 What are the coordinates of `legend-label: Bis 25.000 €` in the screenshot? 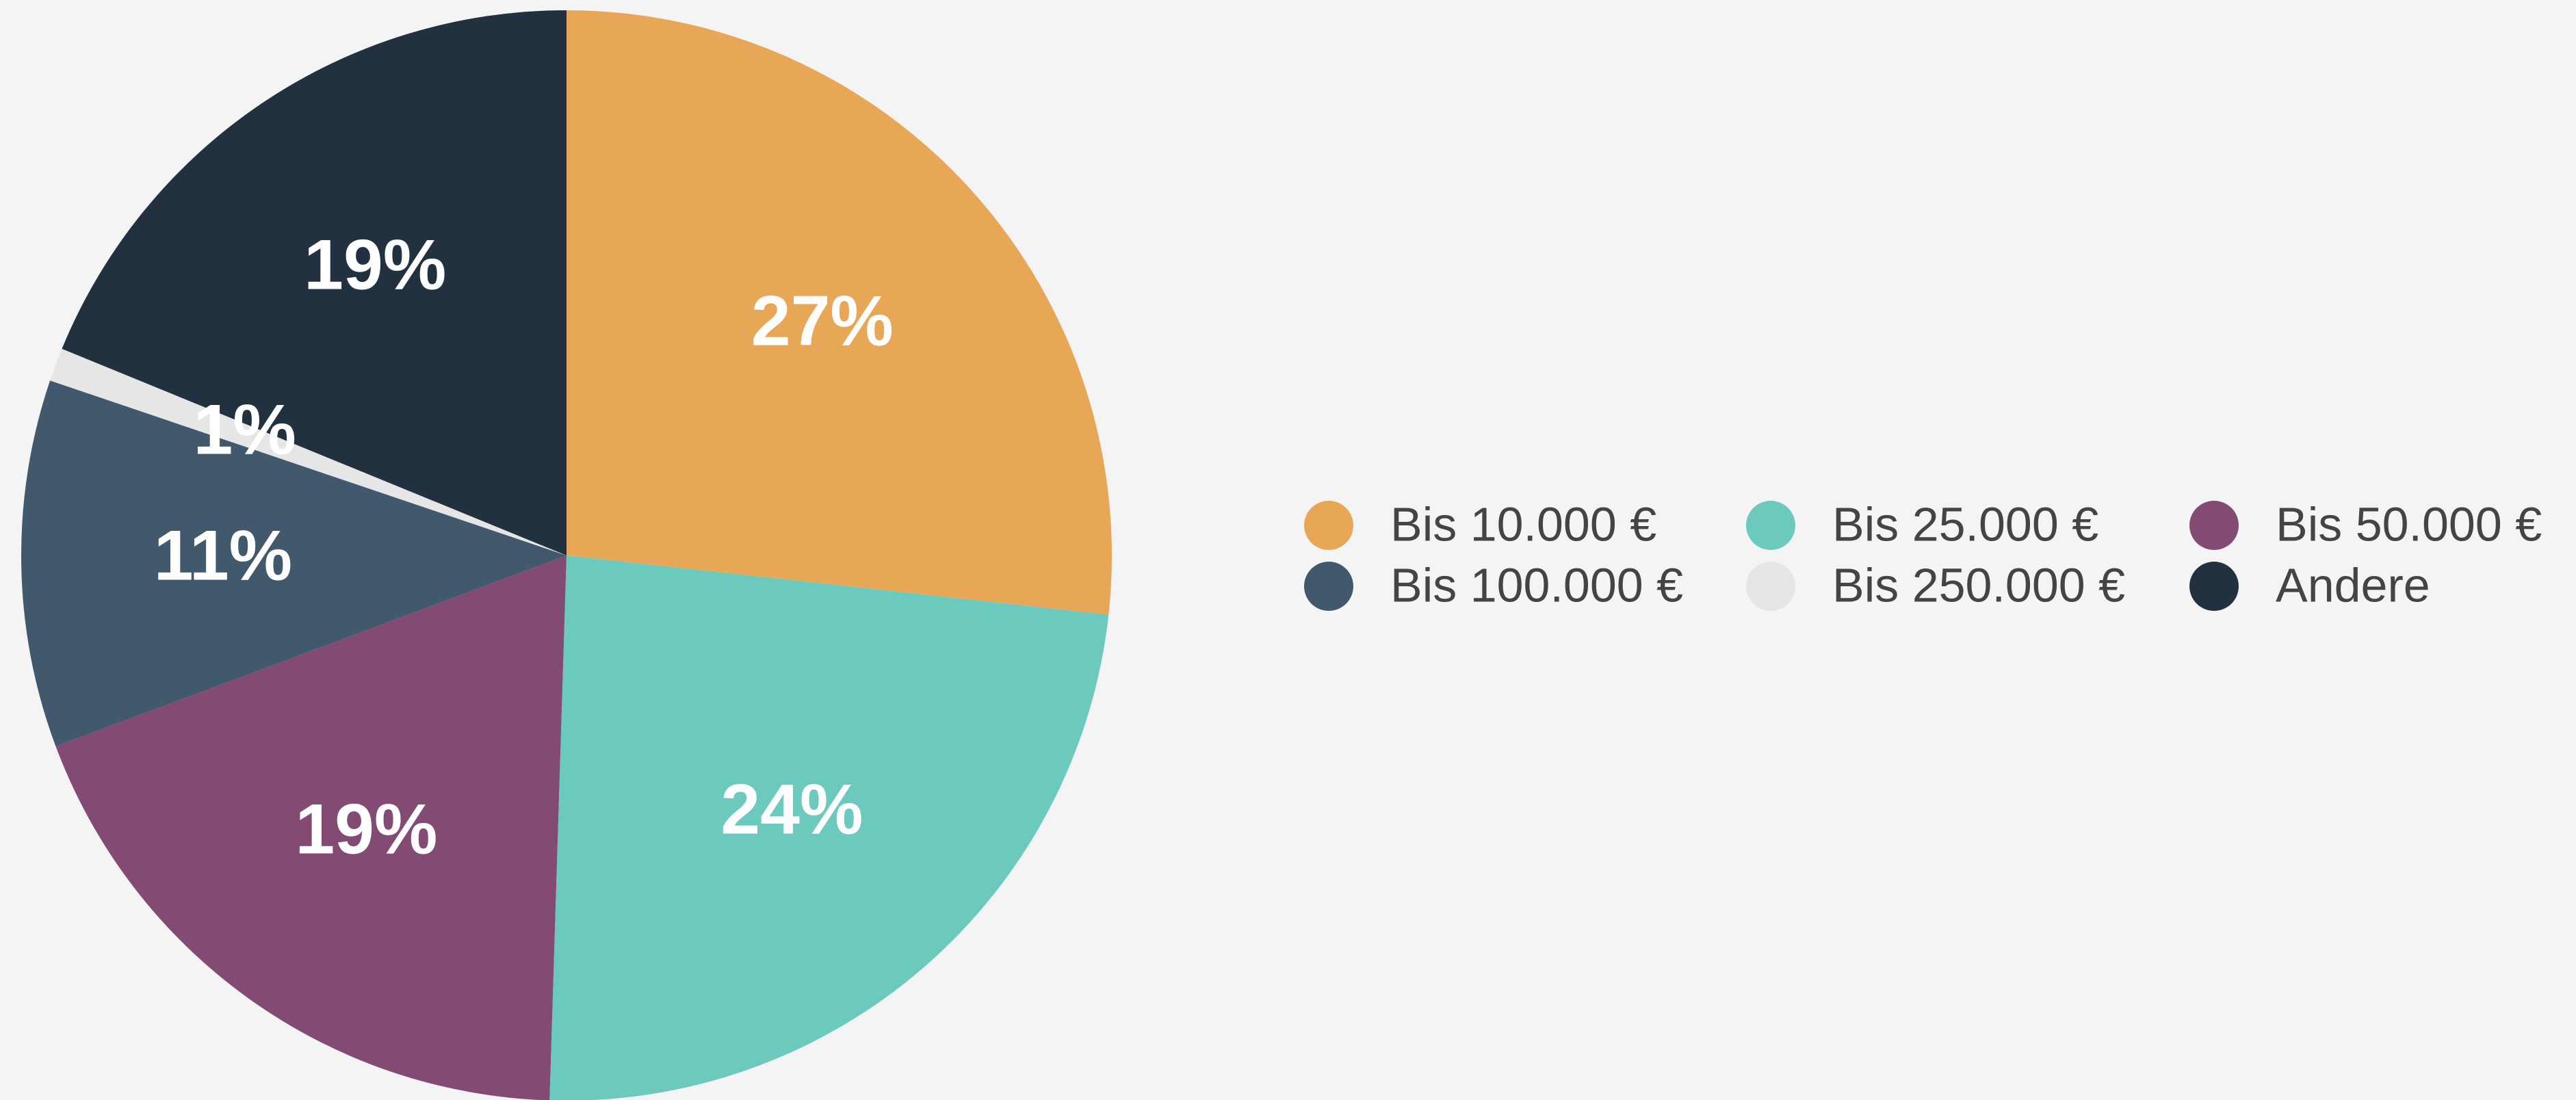 It's located at (1965, 524).